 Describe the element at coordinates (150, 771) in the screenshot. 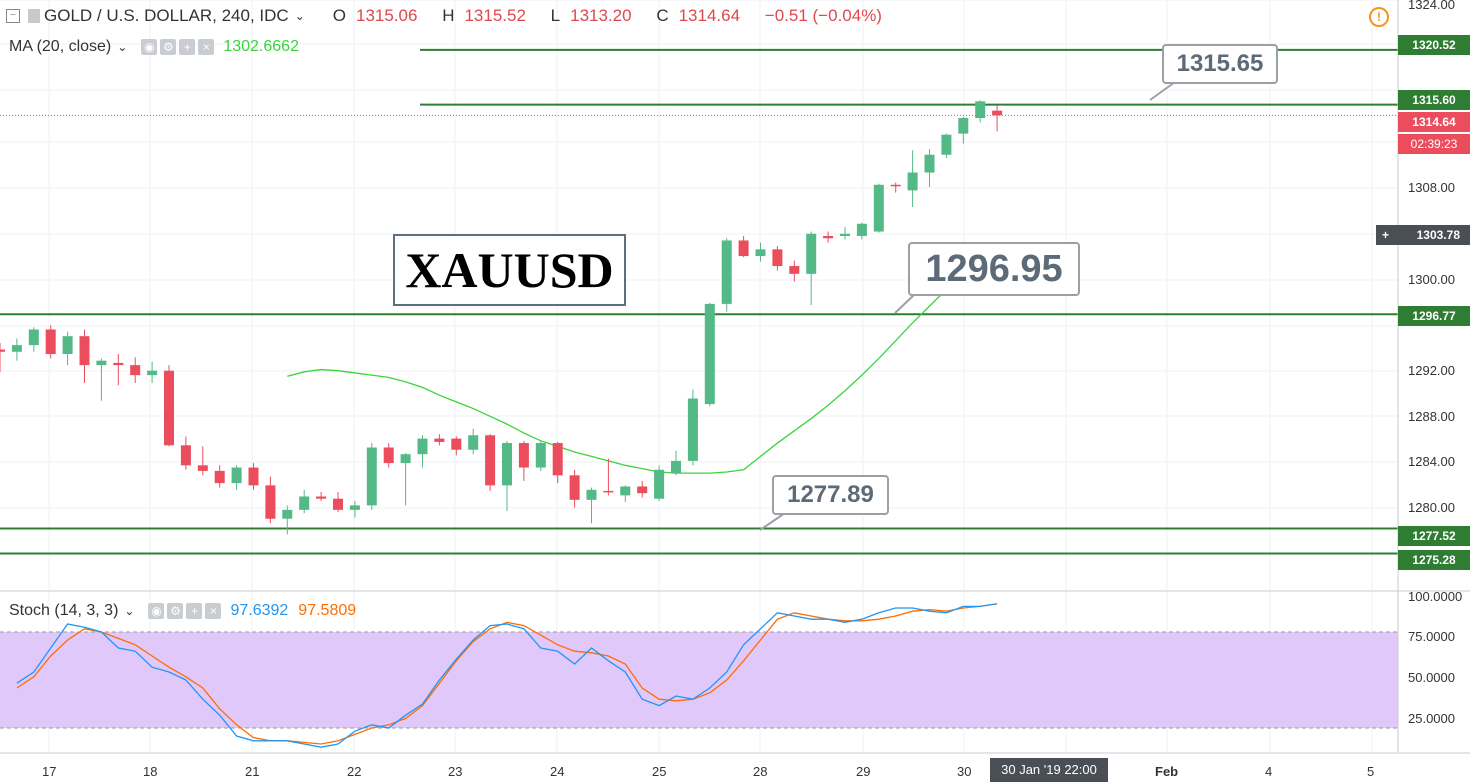

I see `time-tick: 18` at that location.